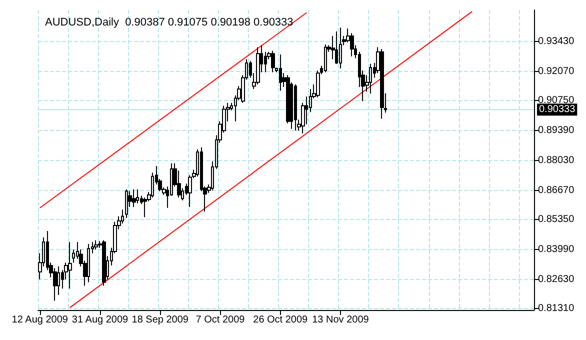 Image resolution: width=586 pixels, height=340 pixels. I want to click on y-tick-label: 0.89390, so click(556, 130).